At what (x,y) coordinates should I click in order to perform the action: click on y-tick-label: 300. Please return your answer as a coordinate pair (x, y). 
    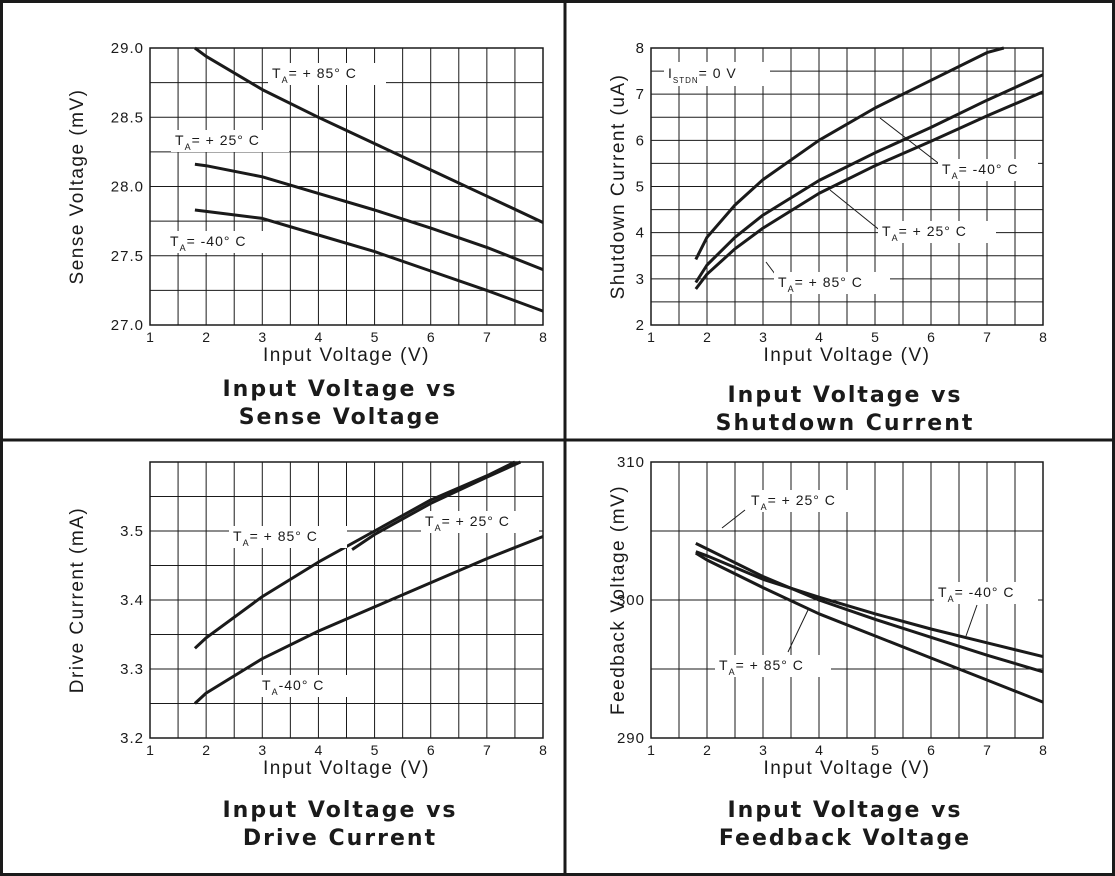
    Looking at the image, I should click on (631, 600).